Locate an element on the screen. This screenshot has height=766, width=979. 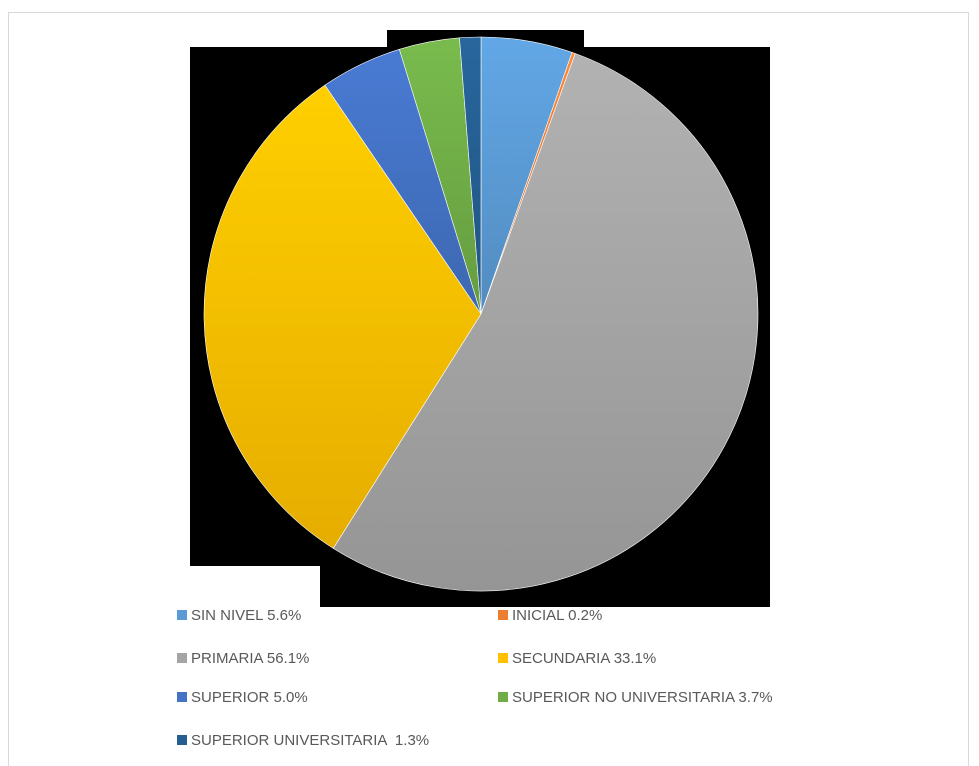
legend-item: INICIAL 0.2% is located at coordinates (550, 615).